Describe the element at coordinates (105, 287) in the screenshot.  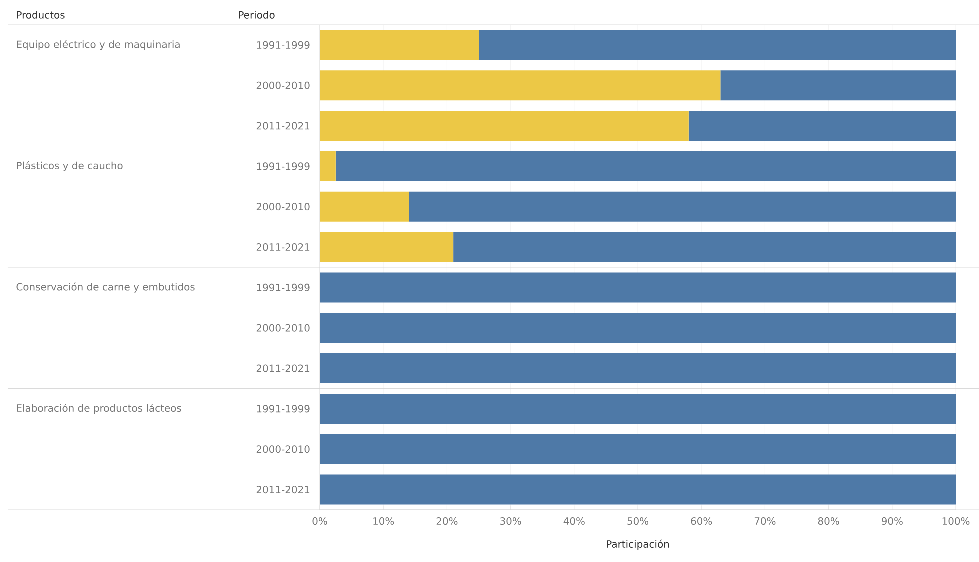
I see `text: Conservación de carne y embutidos` at that location.